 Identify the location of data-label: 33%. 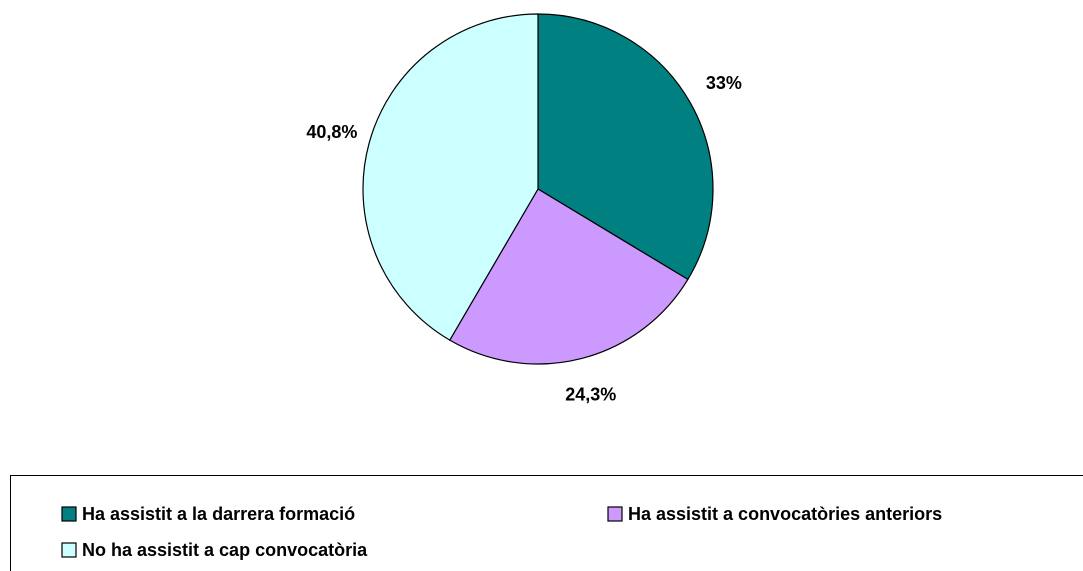
(724, 83).